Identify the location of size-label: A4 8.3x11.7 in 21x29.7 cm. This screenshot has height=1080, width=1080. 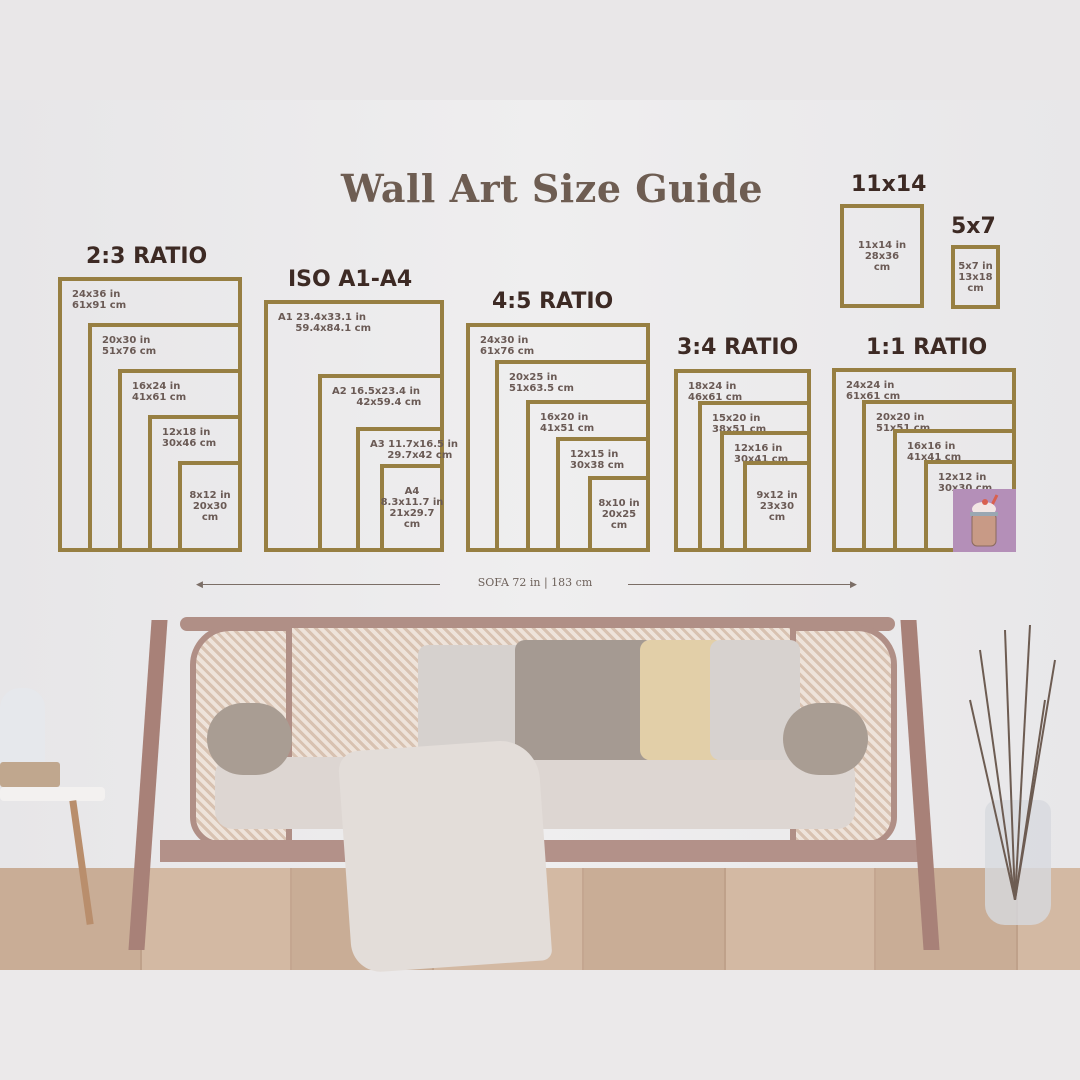
(412, 508).